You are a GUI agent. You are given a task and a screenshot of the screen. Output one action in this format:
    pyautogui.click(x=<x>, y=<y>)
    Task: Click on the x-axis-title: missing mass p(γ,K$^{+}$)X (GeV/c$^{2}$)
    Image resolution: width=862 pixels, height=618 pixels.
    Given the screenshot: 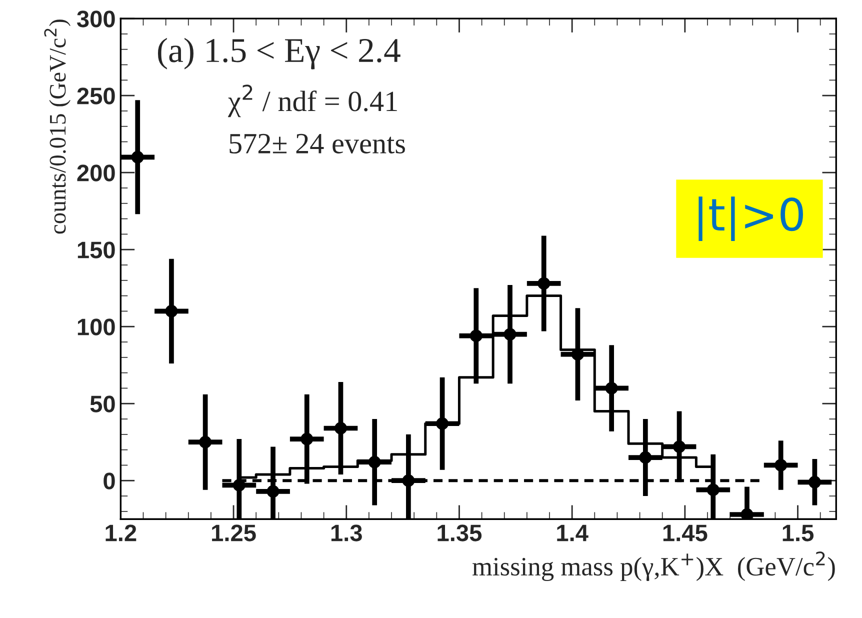 What is the action you would take?
    pyautogui.click(x=653, y=567)
    